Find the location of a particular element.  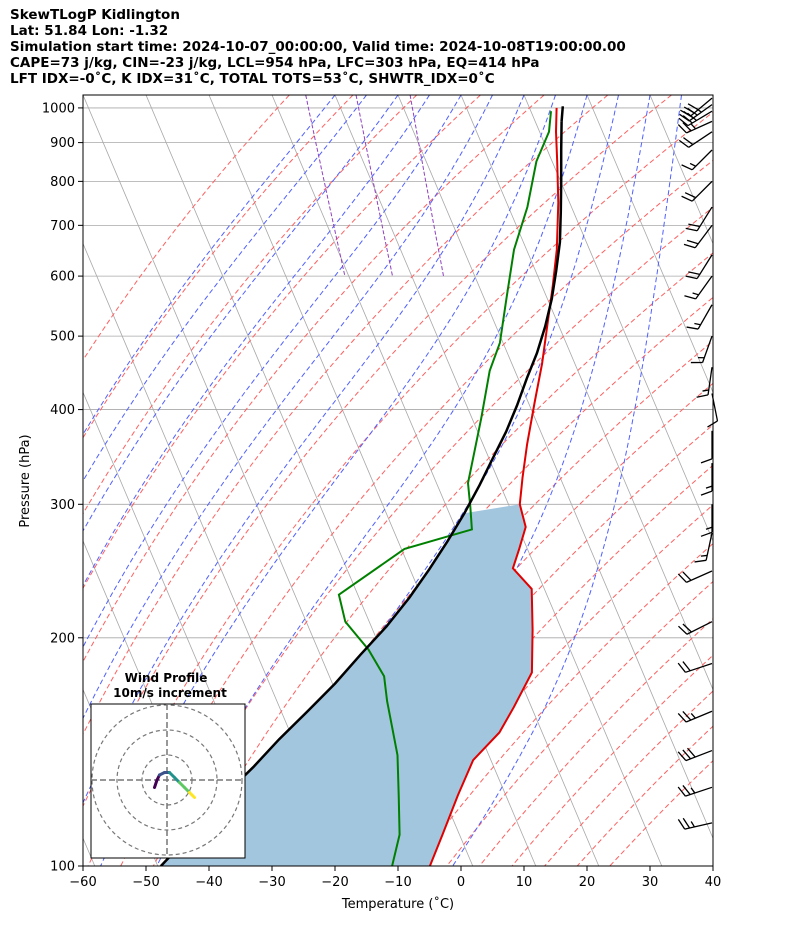

x-axis-label: Temperature (˚C) is located at coordinates (397, 904).